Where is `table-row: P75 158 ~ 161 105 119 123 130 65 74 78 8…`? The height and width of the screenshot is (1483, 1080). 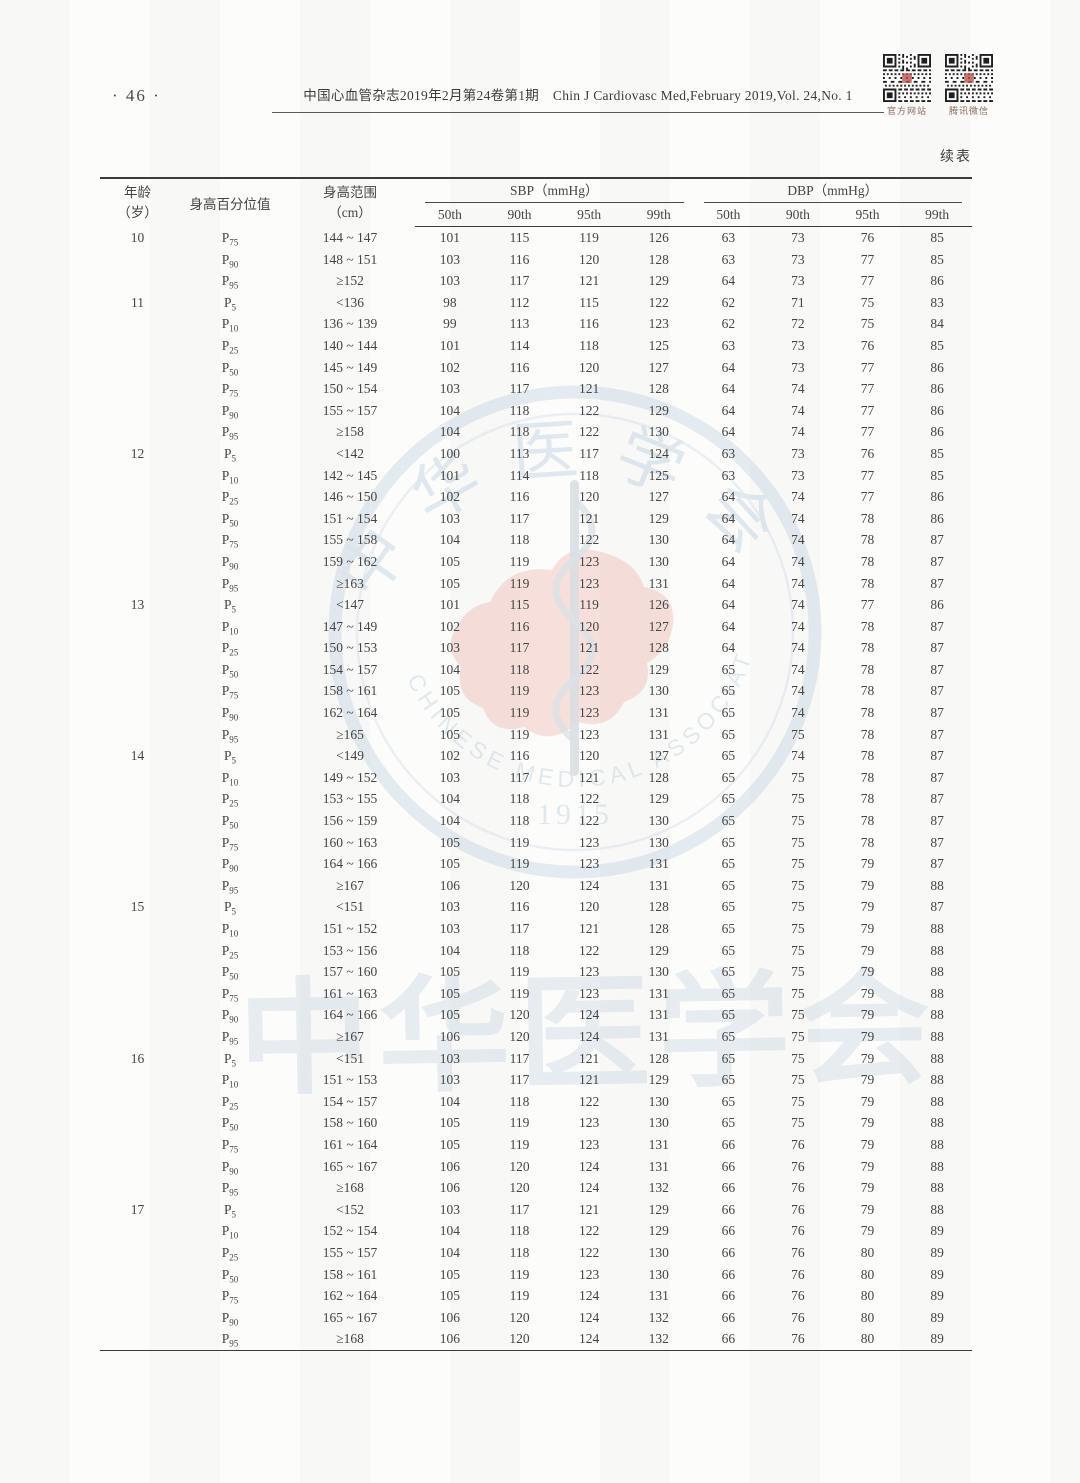
table-row: P75 158 ~ 161 105 119 123 130 65 74 78 8… is located at coordinates (536, 691).